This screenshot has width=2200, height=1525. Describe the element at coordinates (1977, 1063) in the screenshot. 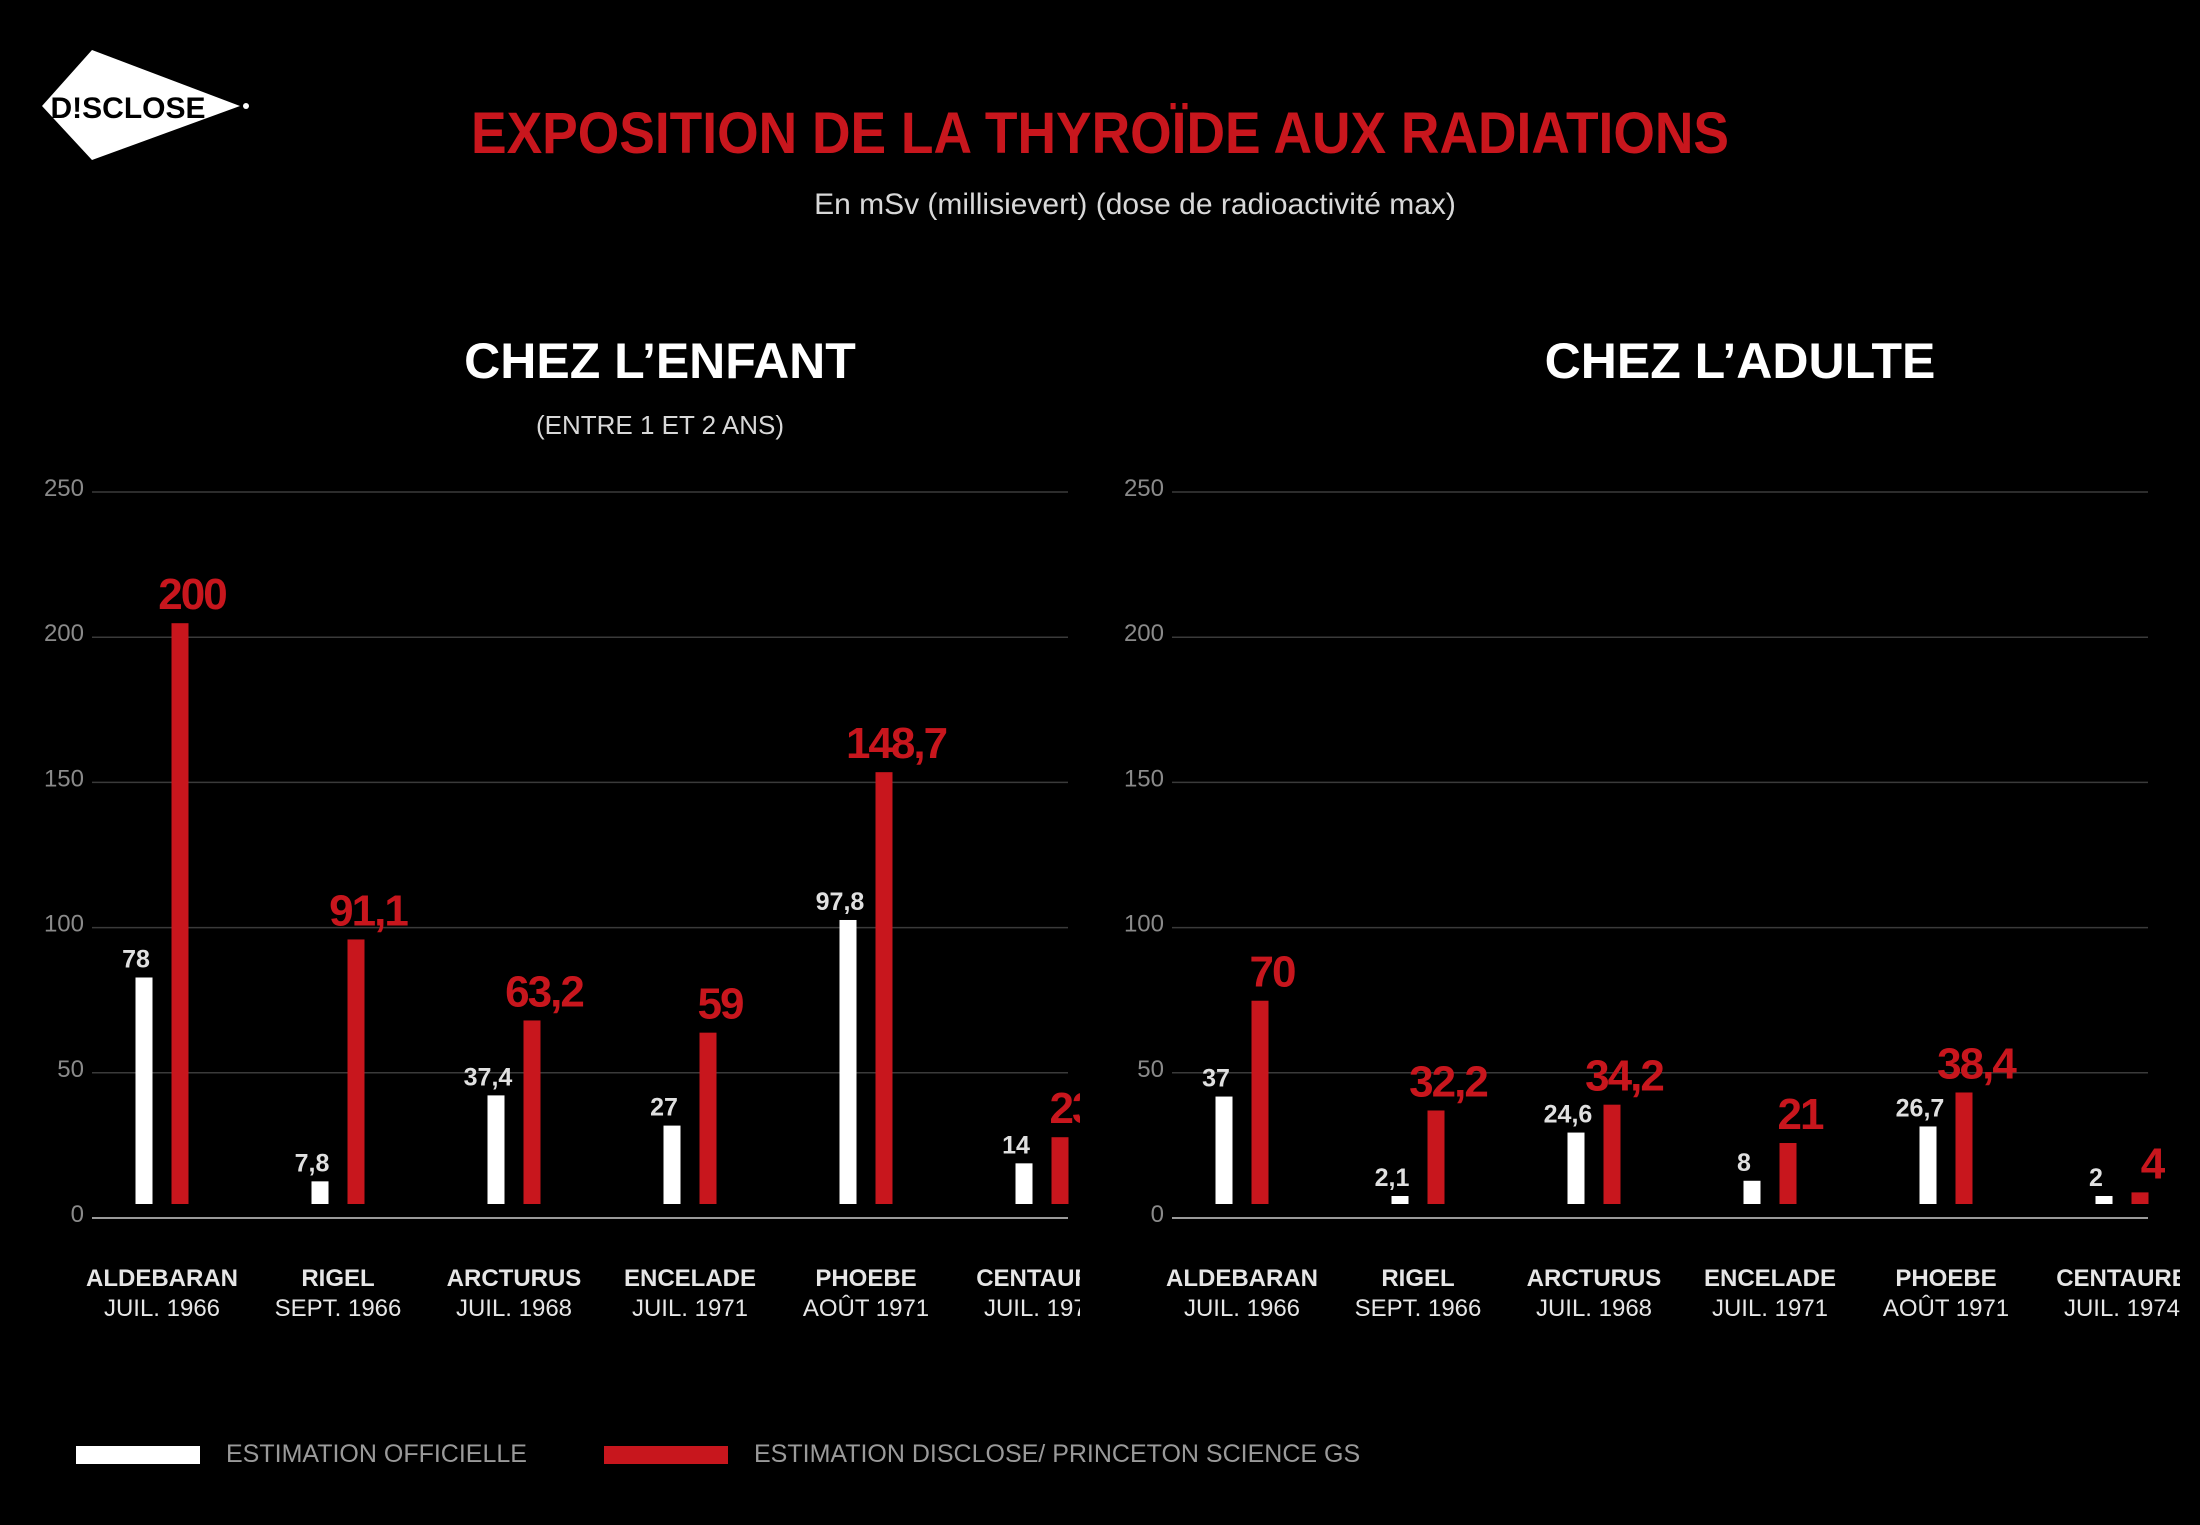

I see `data-label-disclose: 38,4` at that location.